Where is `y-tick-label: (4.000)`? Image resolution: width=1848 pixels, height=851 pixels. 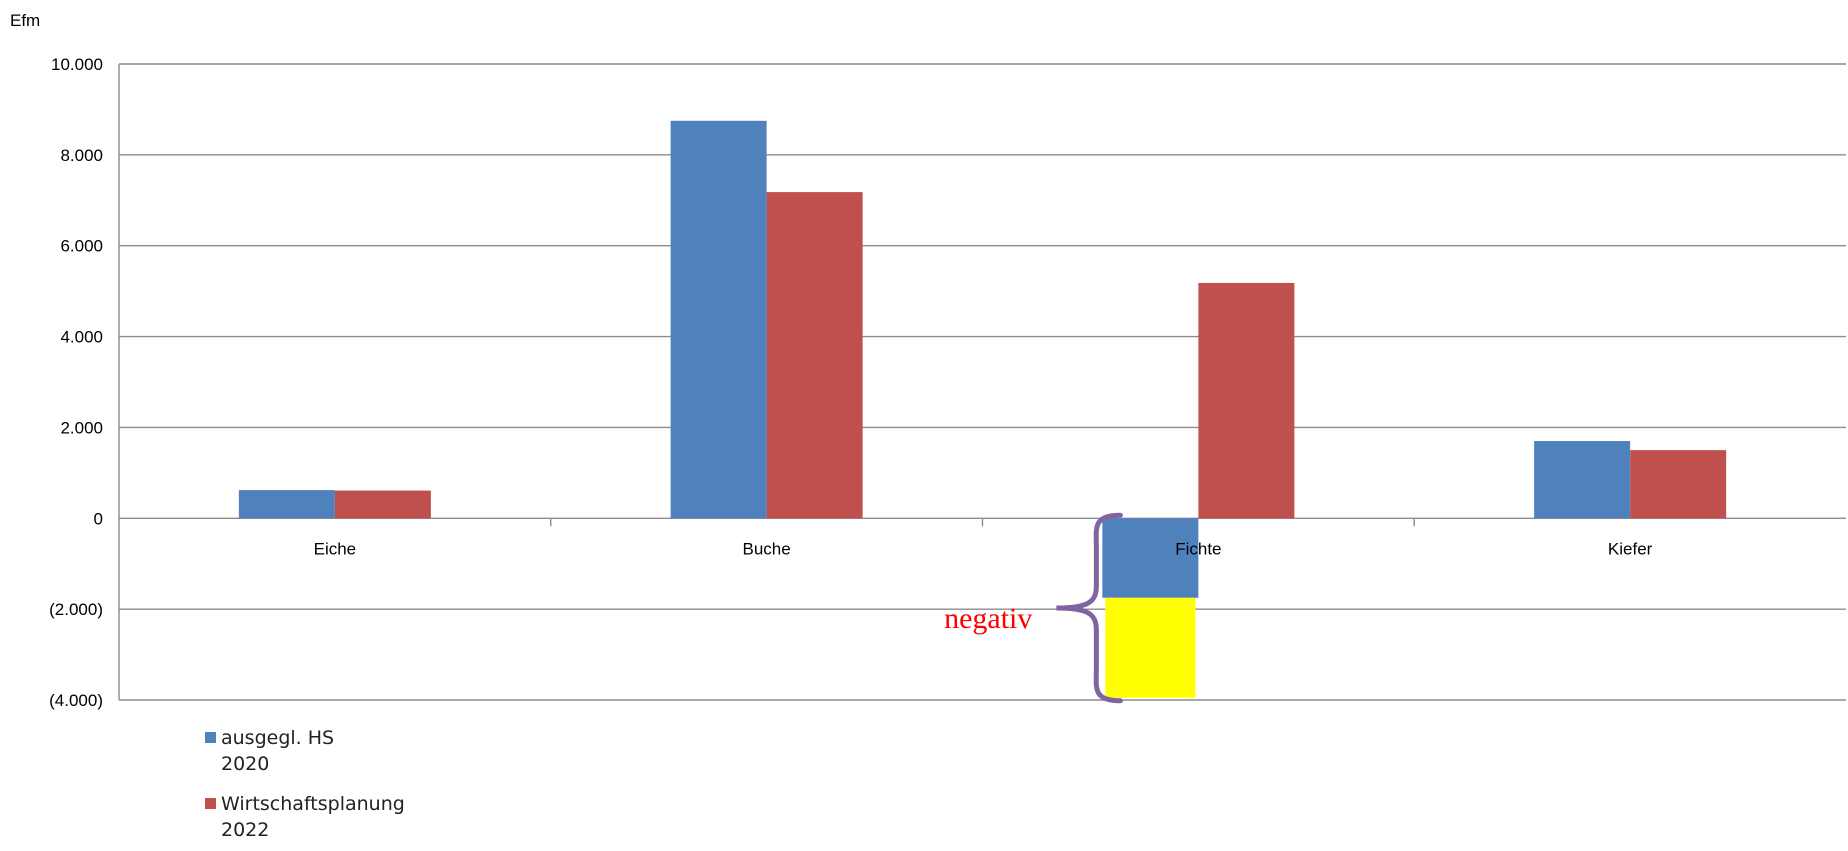
y-tick-label: (4.000) is located at coordinates (76, 700).